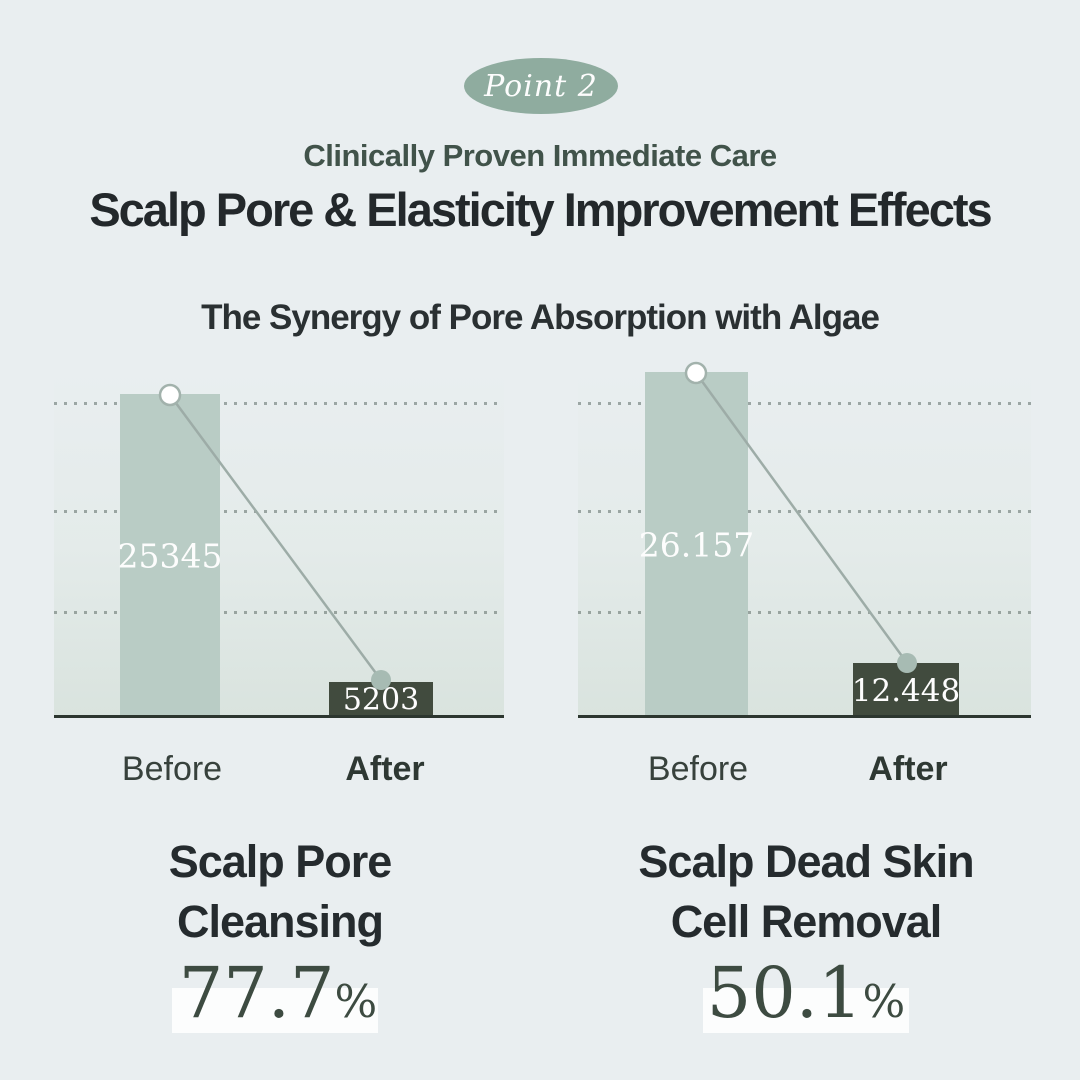  Describe the element at coordinates (280, 921) in the screenshot. I see `caption-line: Cleansing` at that location.